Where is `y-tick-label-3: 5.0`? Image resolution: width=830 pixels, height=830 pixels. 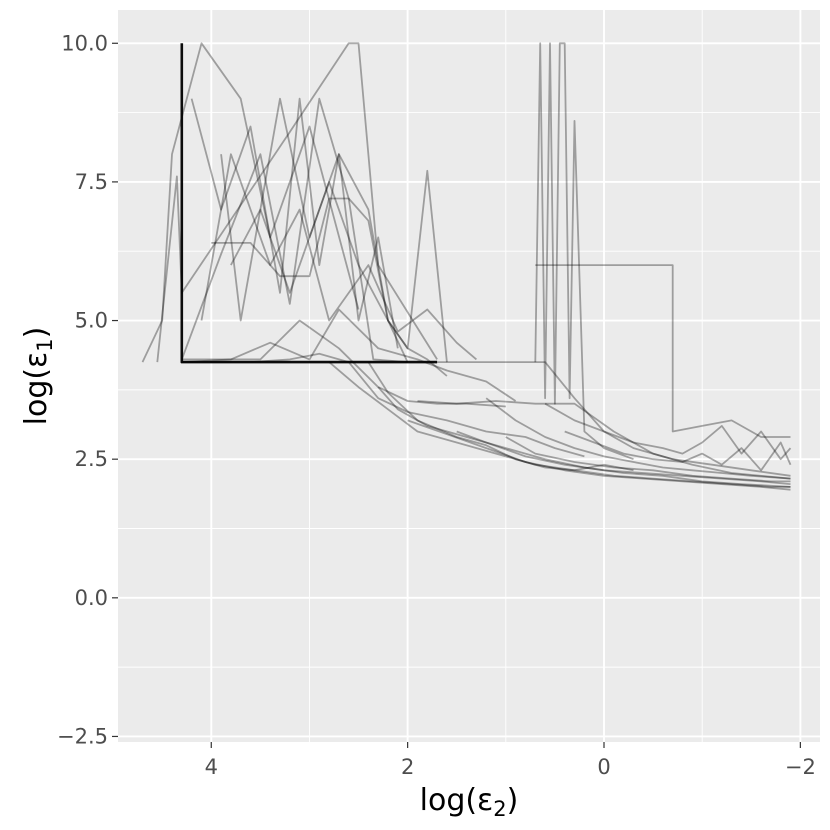
y-tick-label-3: 5.0 is located at coordinates (91, 321).